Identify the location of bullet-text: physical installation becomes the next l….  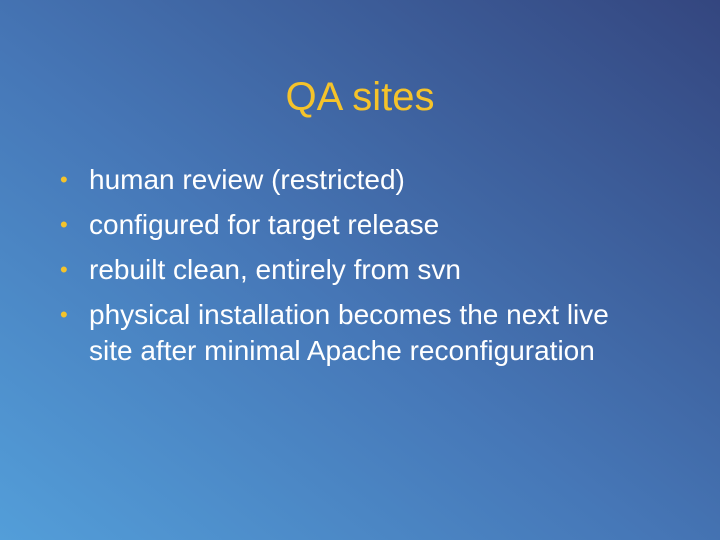
(349, 332).